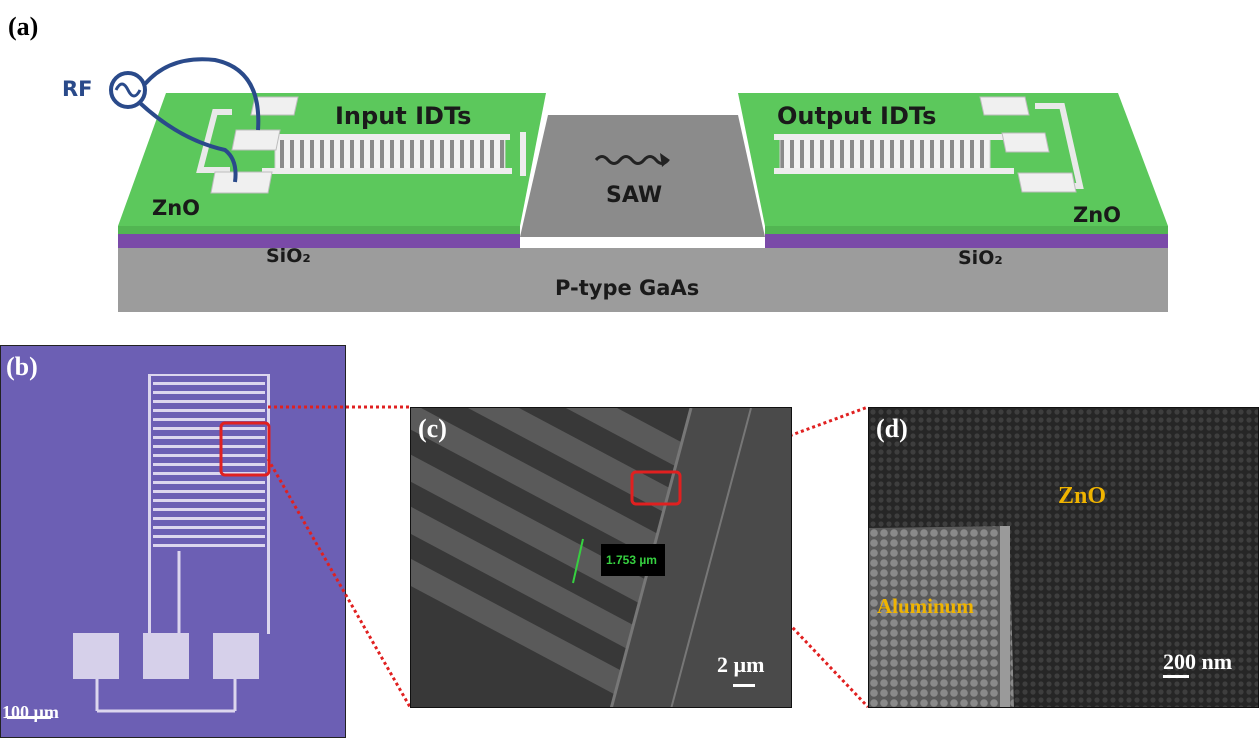 Image resolution: width=1259 pixels, height=739 pixels. Describe the element at coordinates (432, 428) in the screenshot. I see `panel-c-label: (c)` at that location.